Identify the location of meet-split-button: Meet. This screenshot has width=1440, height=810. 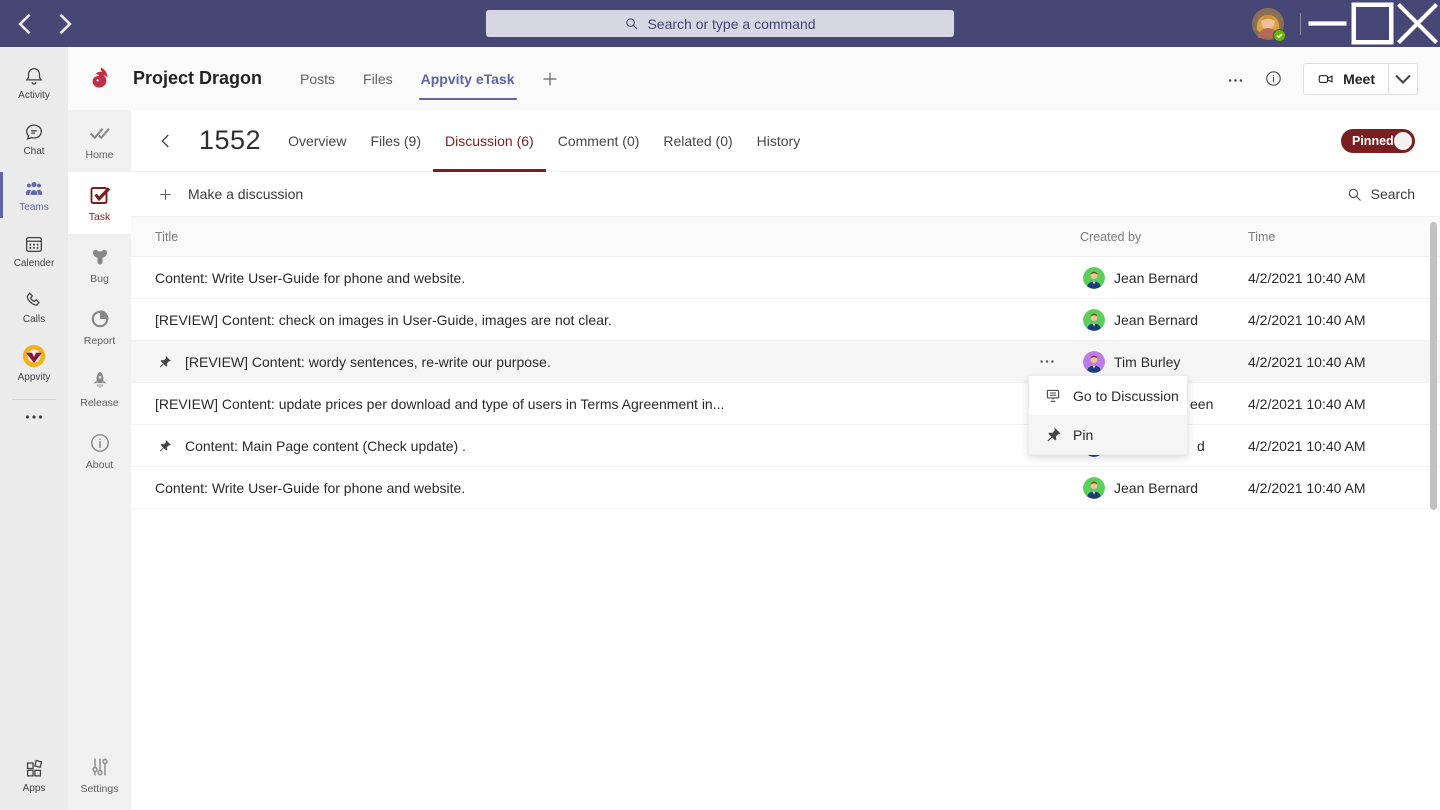
(1360, 78).